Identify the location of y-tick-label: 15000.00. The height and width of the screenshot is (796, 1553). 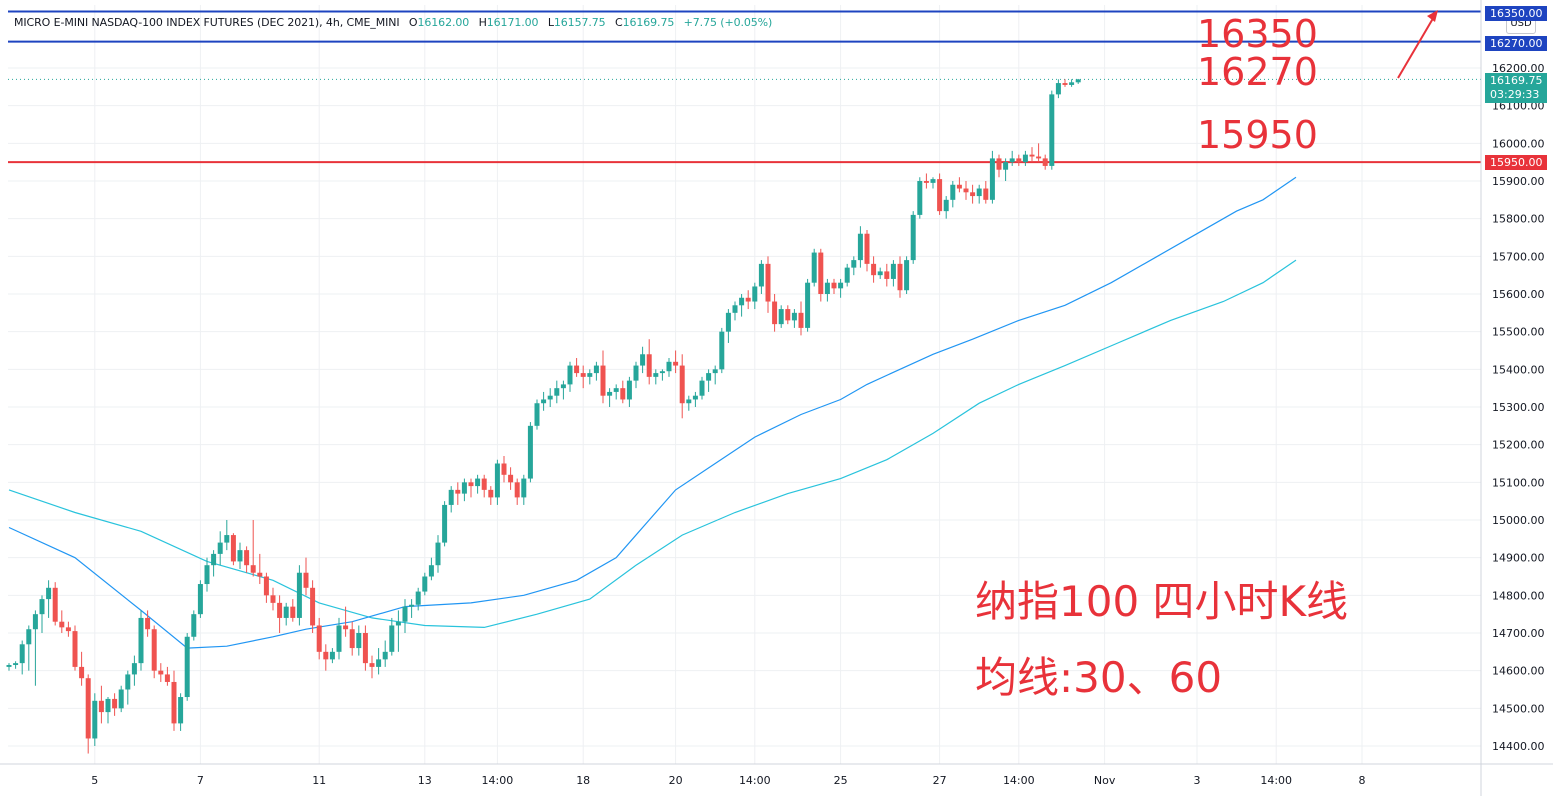
(1518, 520).